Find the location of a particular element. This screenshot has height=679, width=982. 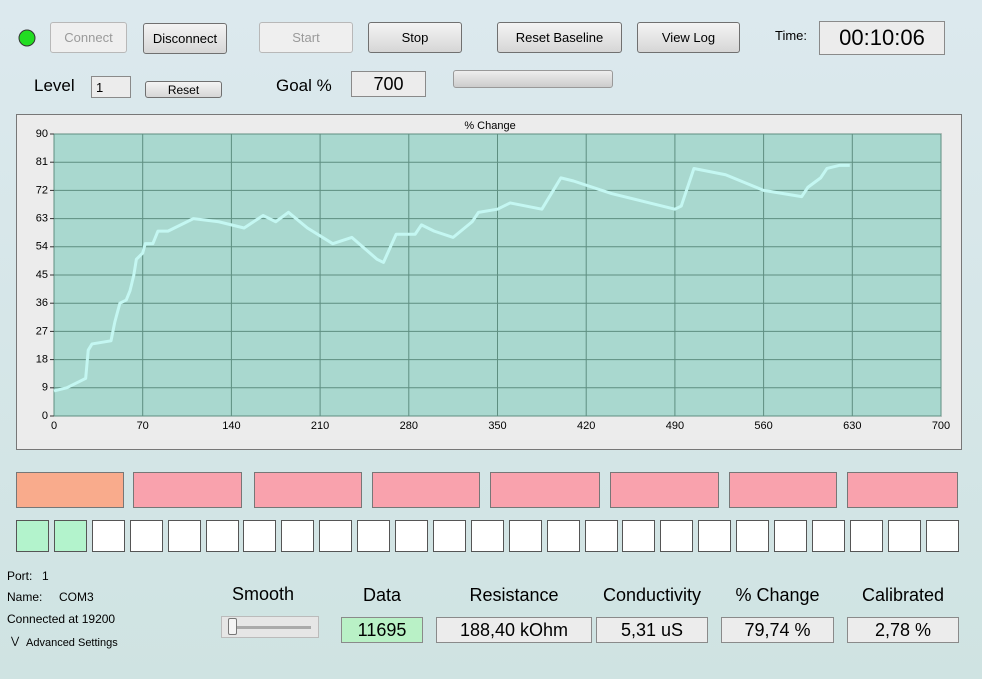

goal-label: Goal % is located at coordinates (304, 85).